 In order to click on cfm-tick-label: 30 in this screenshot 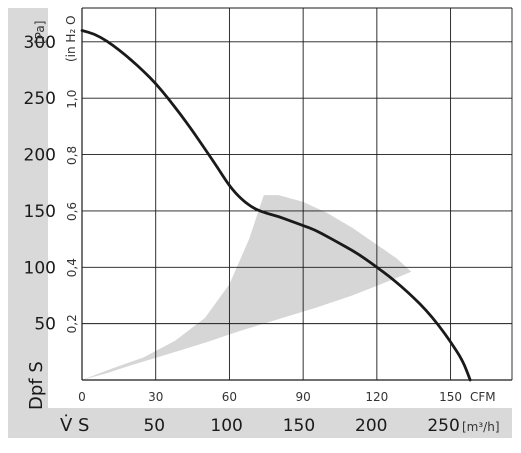, I will do `click(155, 397)`.